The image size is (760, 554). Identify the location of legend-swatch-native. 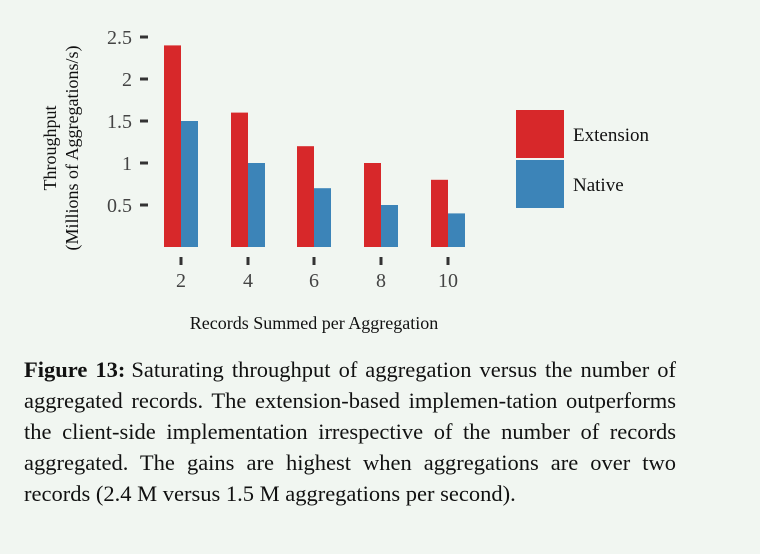
(540, 184).